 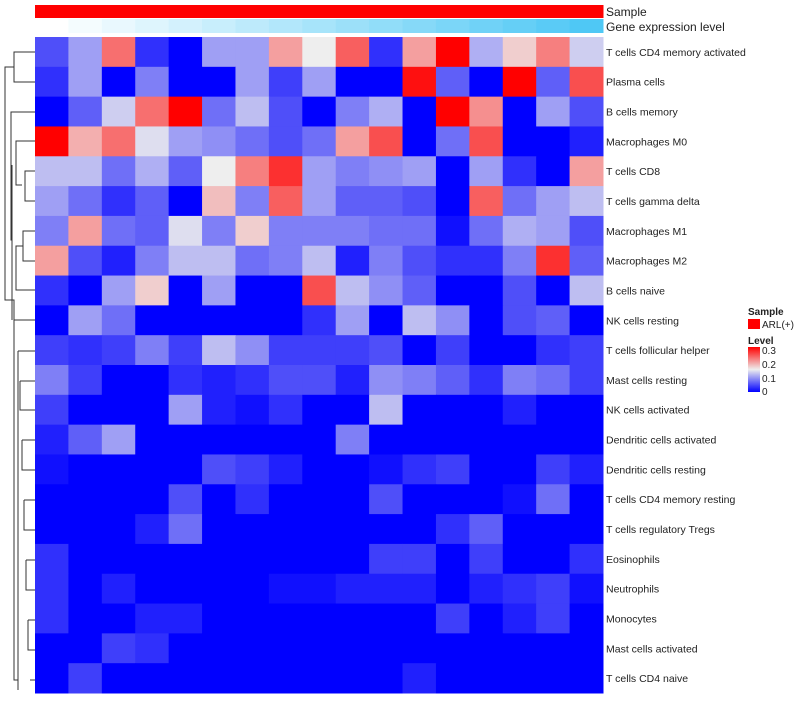 What do you see at coordinates (769, 379) in the screenshot?
I see `legend-tick: 0.1` at bounding box center [769, 379].